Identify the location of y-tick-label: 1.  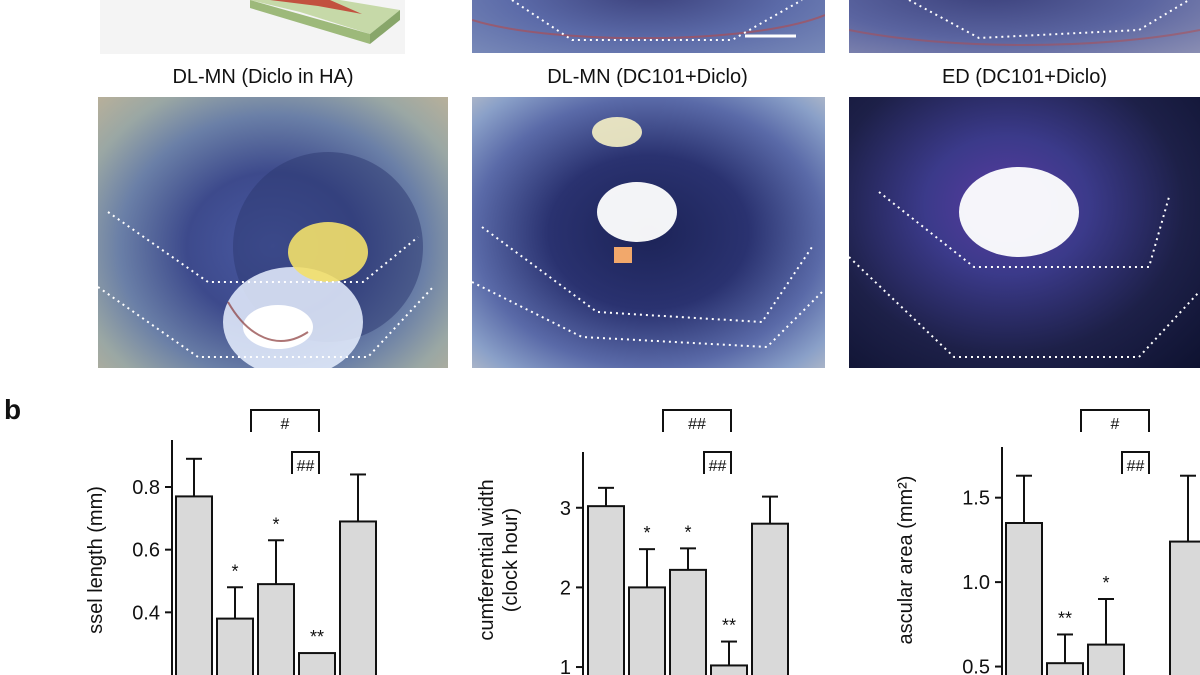
(565, 666).